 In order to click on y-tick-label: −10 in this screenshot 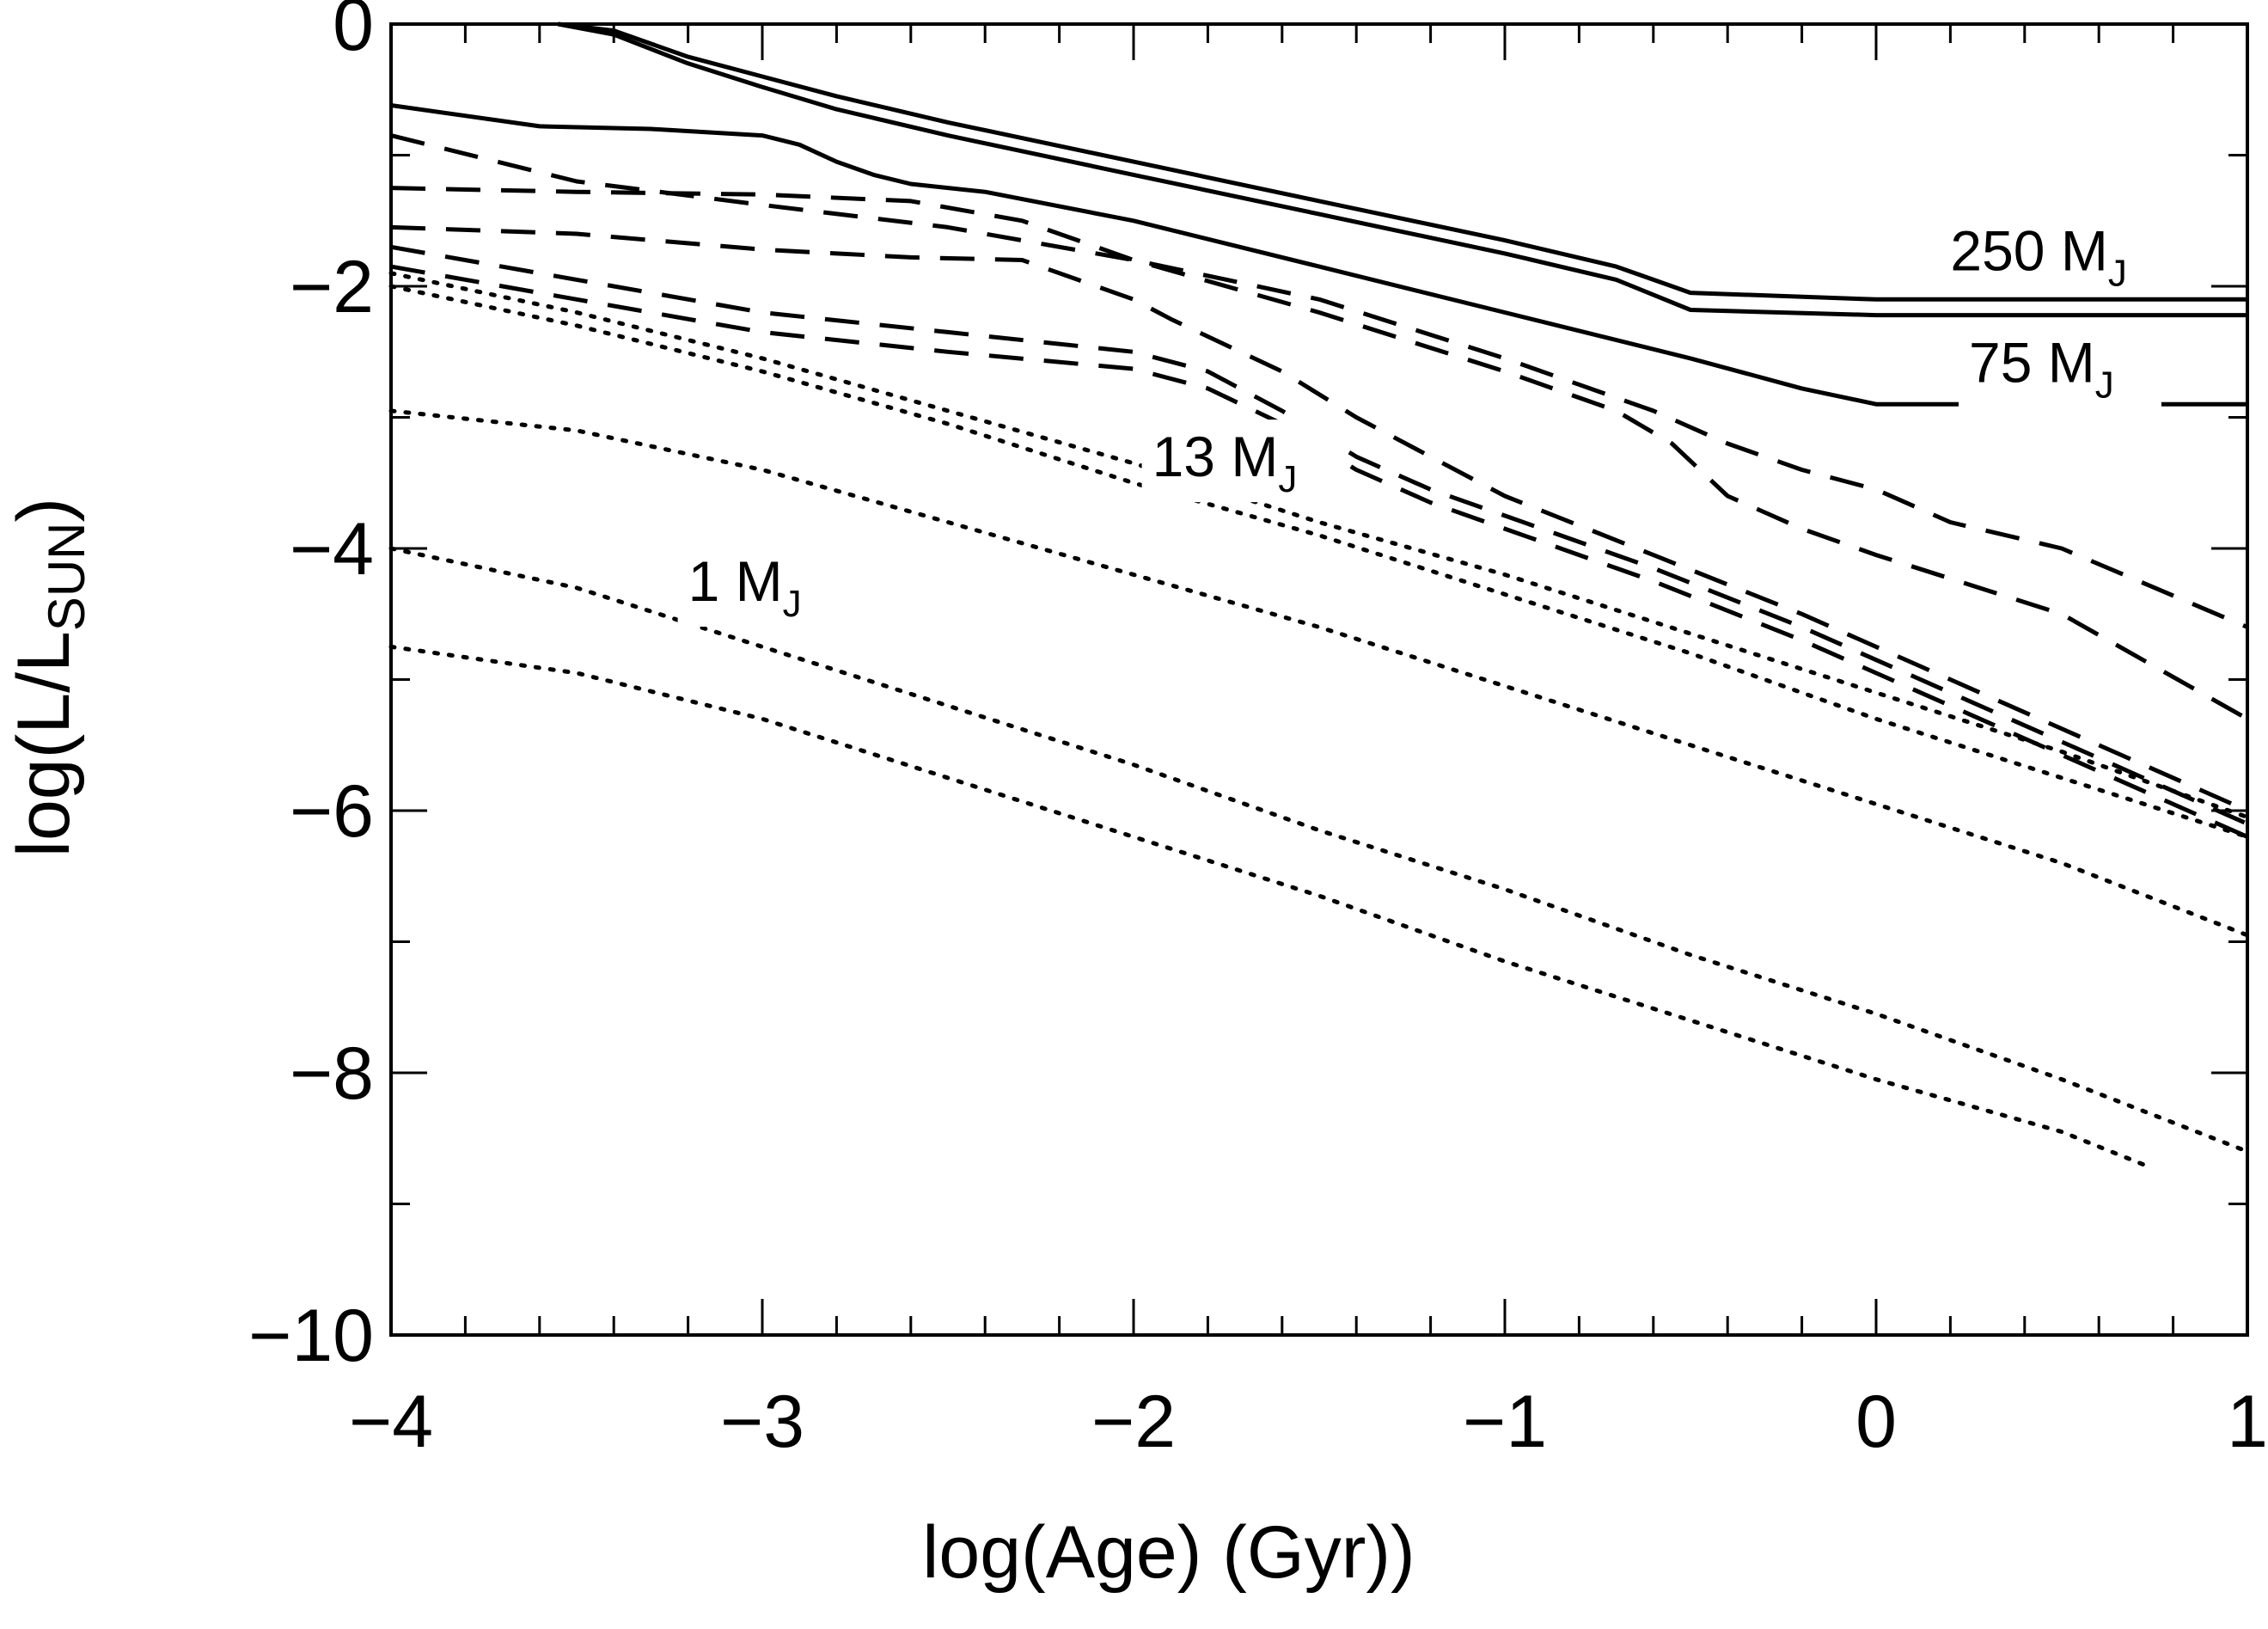, I will do `click(311, 1336)`.